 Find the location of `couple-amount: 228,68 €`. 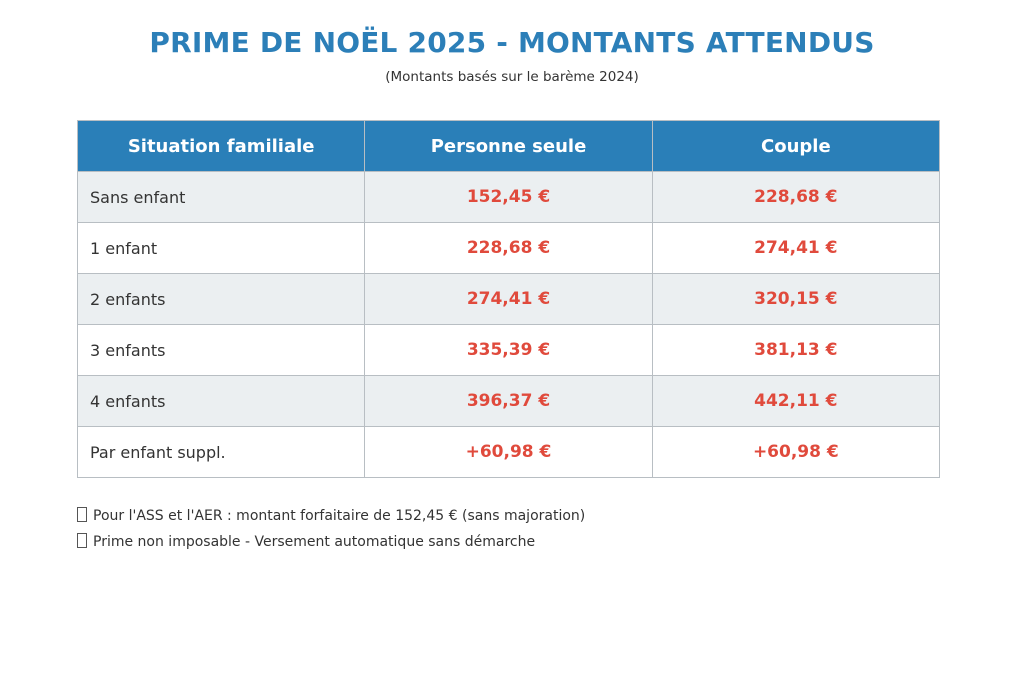

couple-amount: 228,68 € is located at coordinates (796, 197).